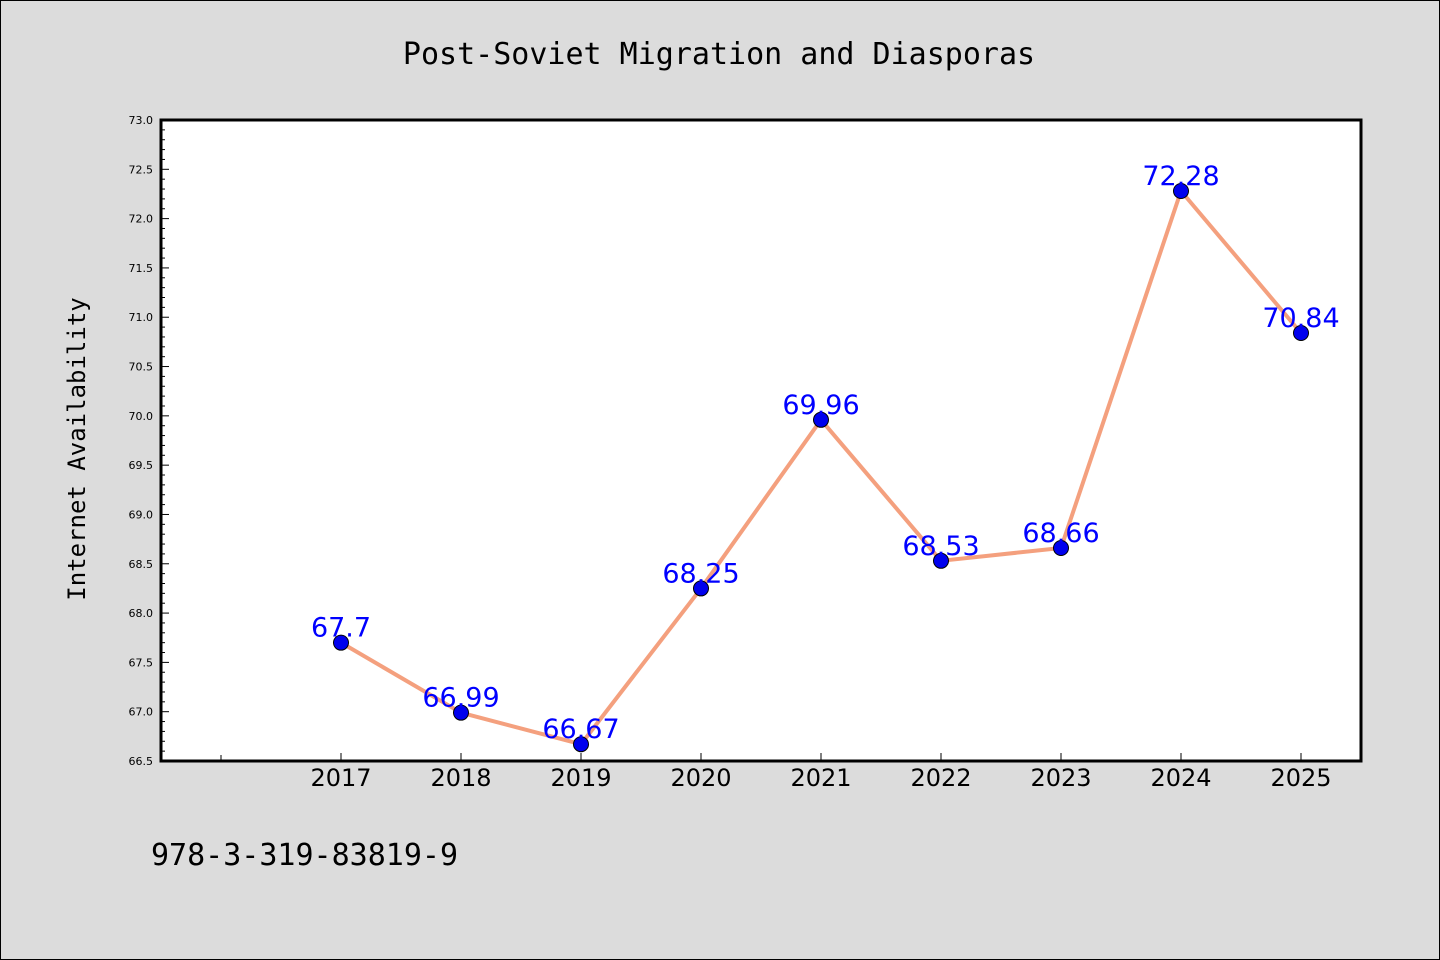  Describe the element at coordinates (1060, 533) in the screenshot. I see `data-label: 68.66` at that location.